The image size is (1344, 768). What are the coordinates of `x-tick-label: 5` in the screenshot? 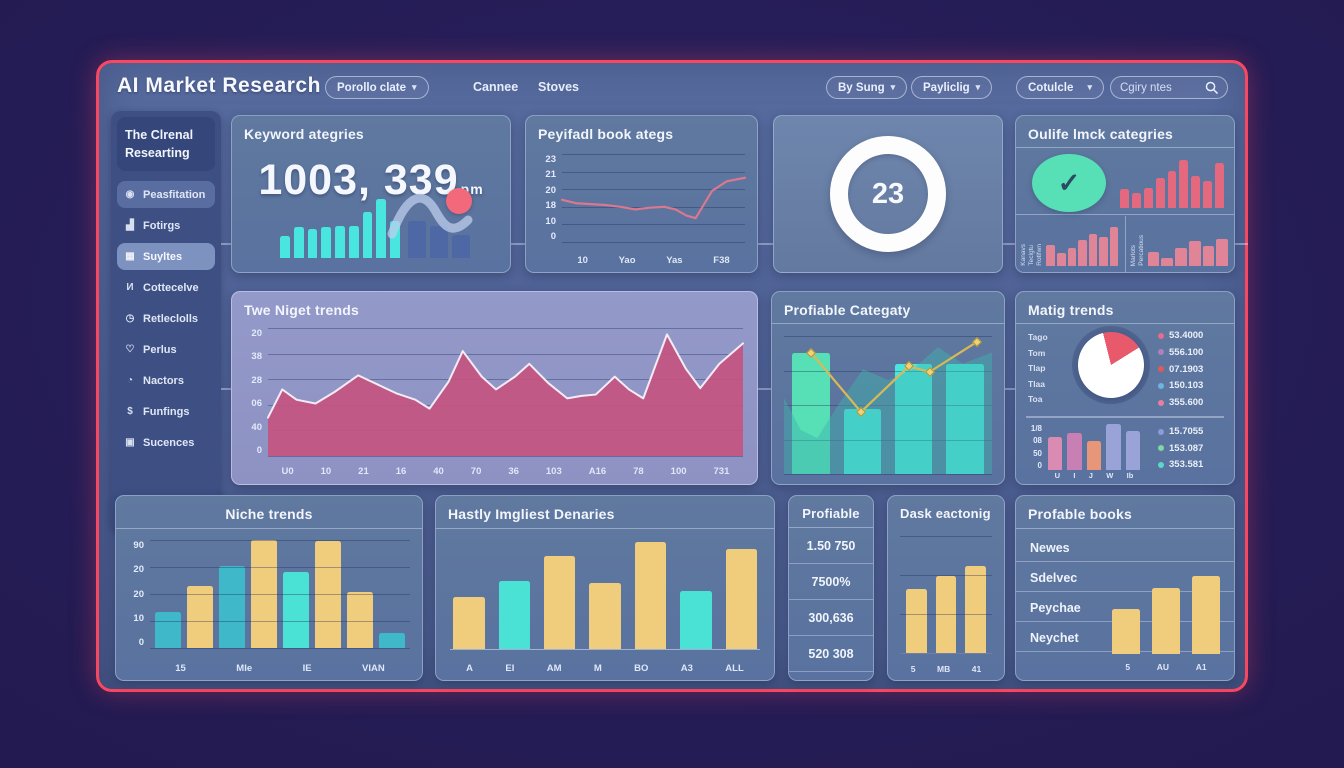 It's located at (913, 669).